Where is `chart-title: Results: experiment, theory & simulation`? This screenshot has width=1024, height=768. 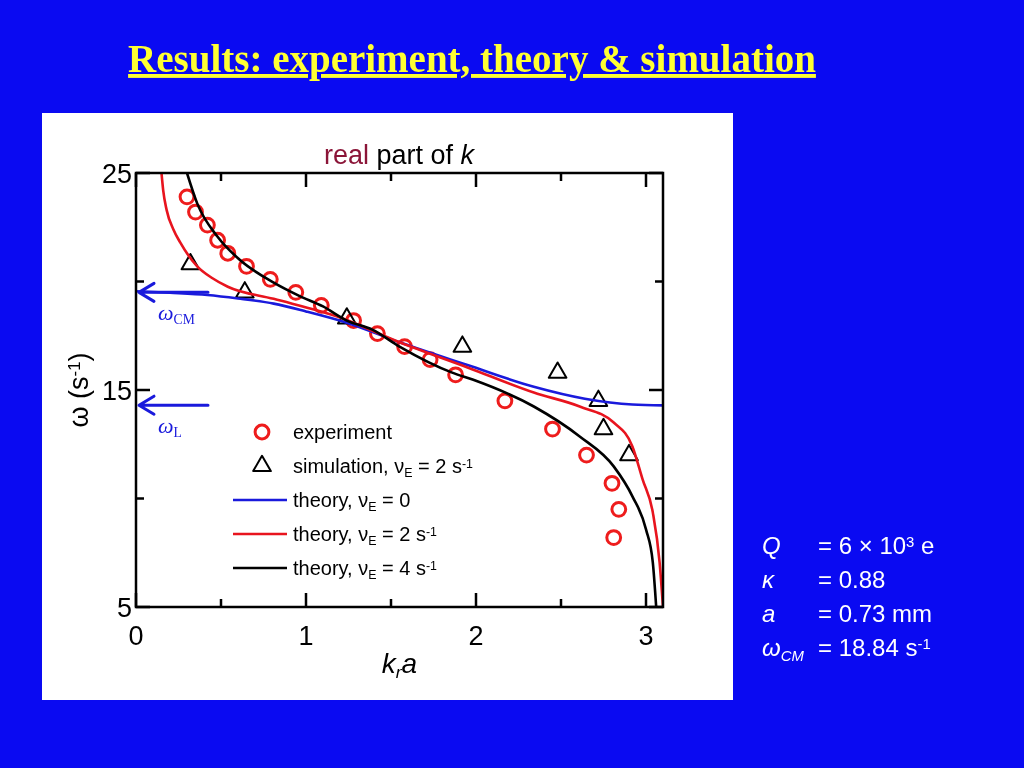 chart-title: Results: experiment, theory & simulation is located at coordinates (472, 59).